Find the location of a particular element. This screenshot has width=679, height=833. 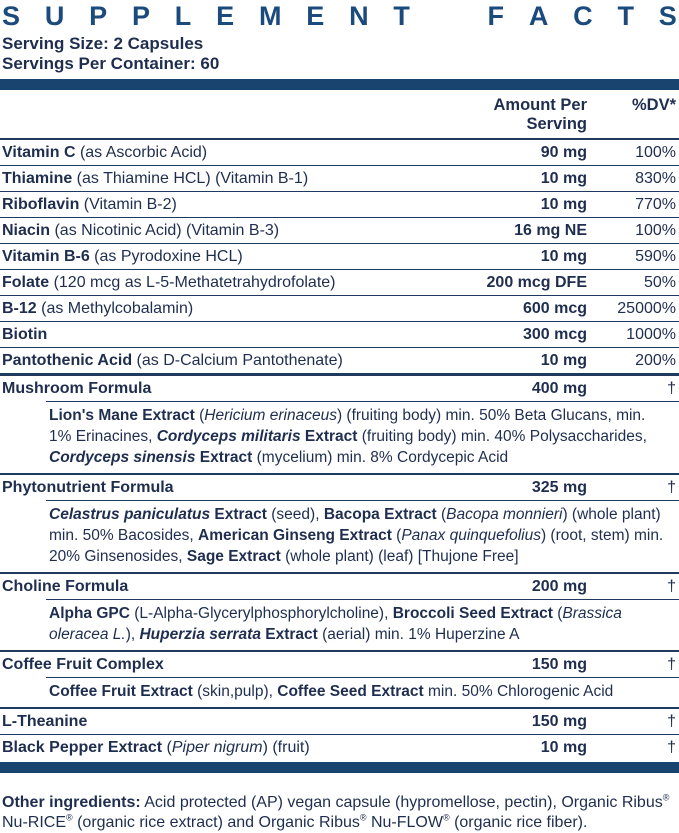

text-segment: Bacopa monnieri is located at coordinates (504, 514).